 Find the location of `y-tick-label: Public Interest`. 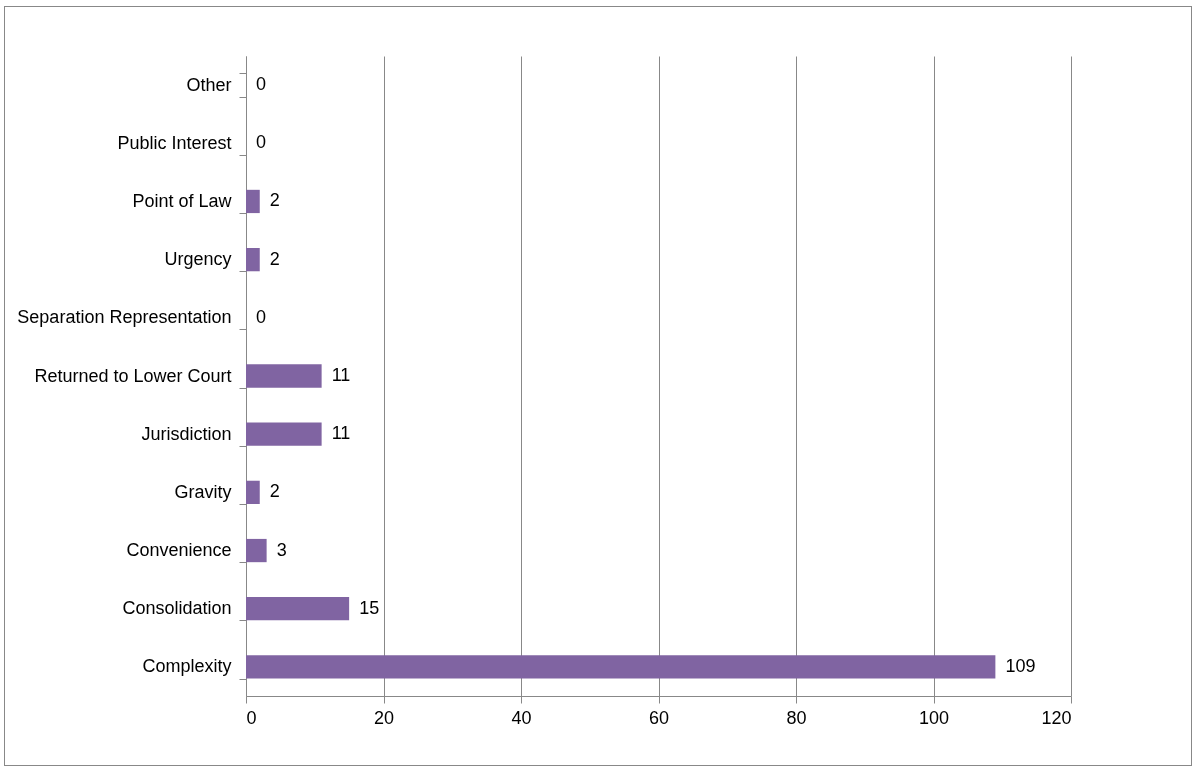

y-tick-label: Public Interest is located at coordinates (174, 142).